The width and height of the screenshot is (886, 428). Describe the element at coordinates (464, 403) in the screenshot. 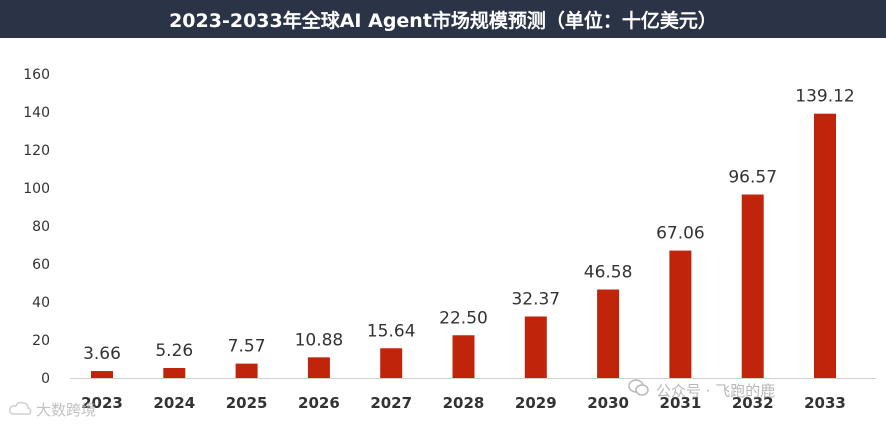

I see `x-tick-label: 2028` at that location.